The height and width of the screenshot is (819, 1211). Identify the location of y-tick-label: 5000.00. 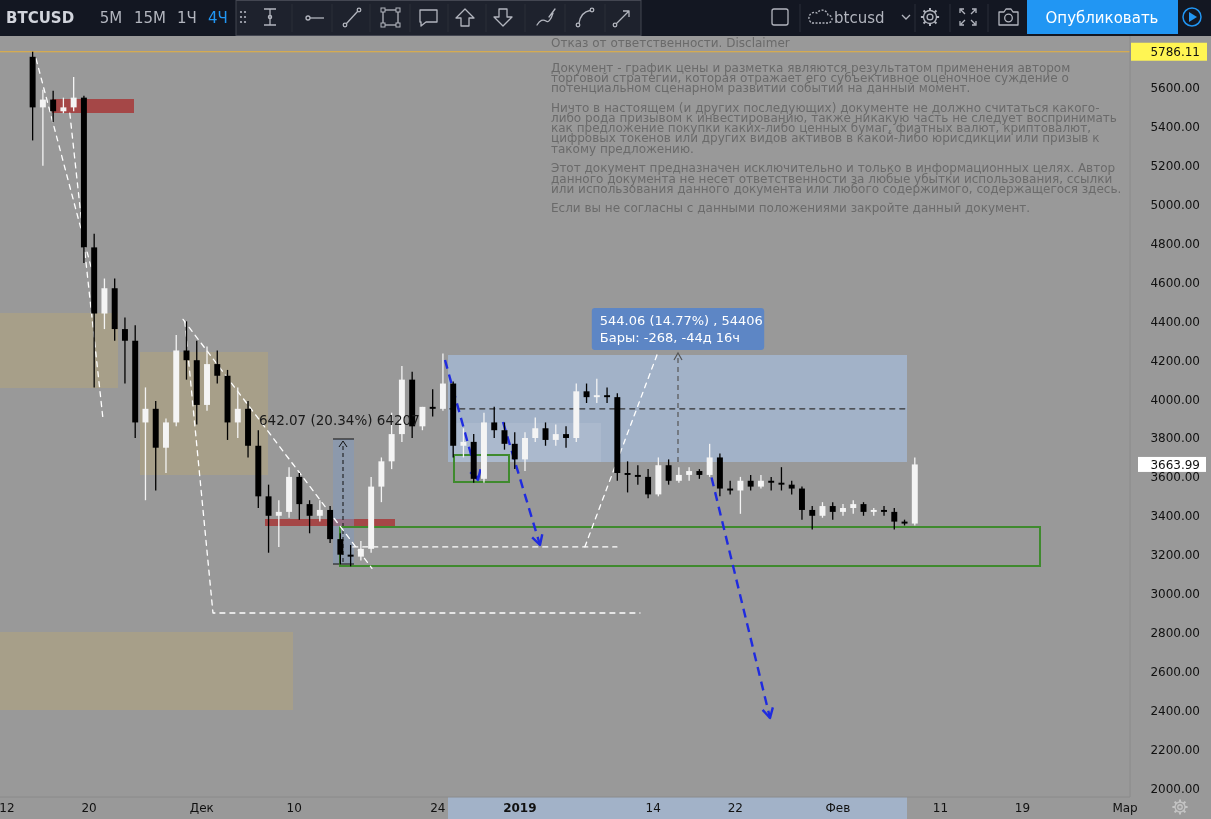
(1175, 205).